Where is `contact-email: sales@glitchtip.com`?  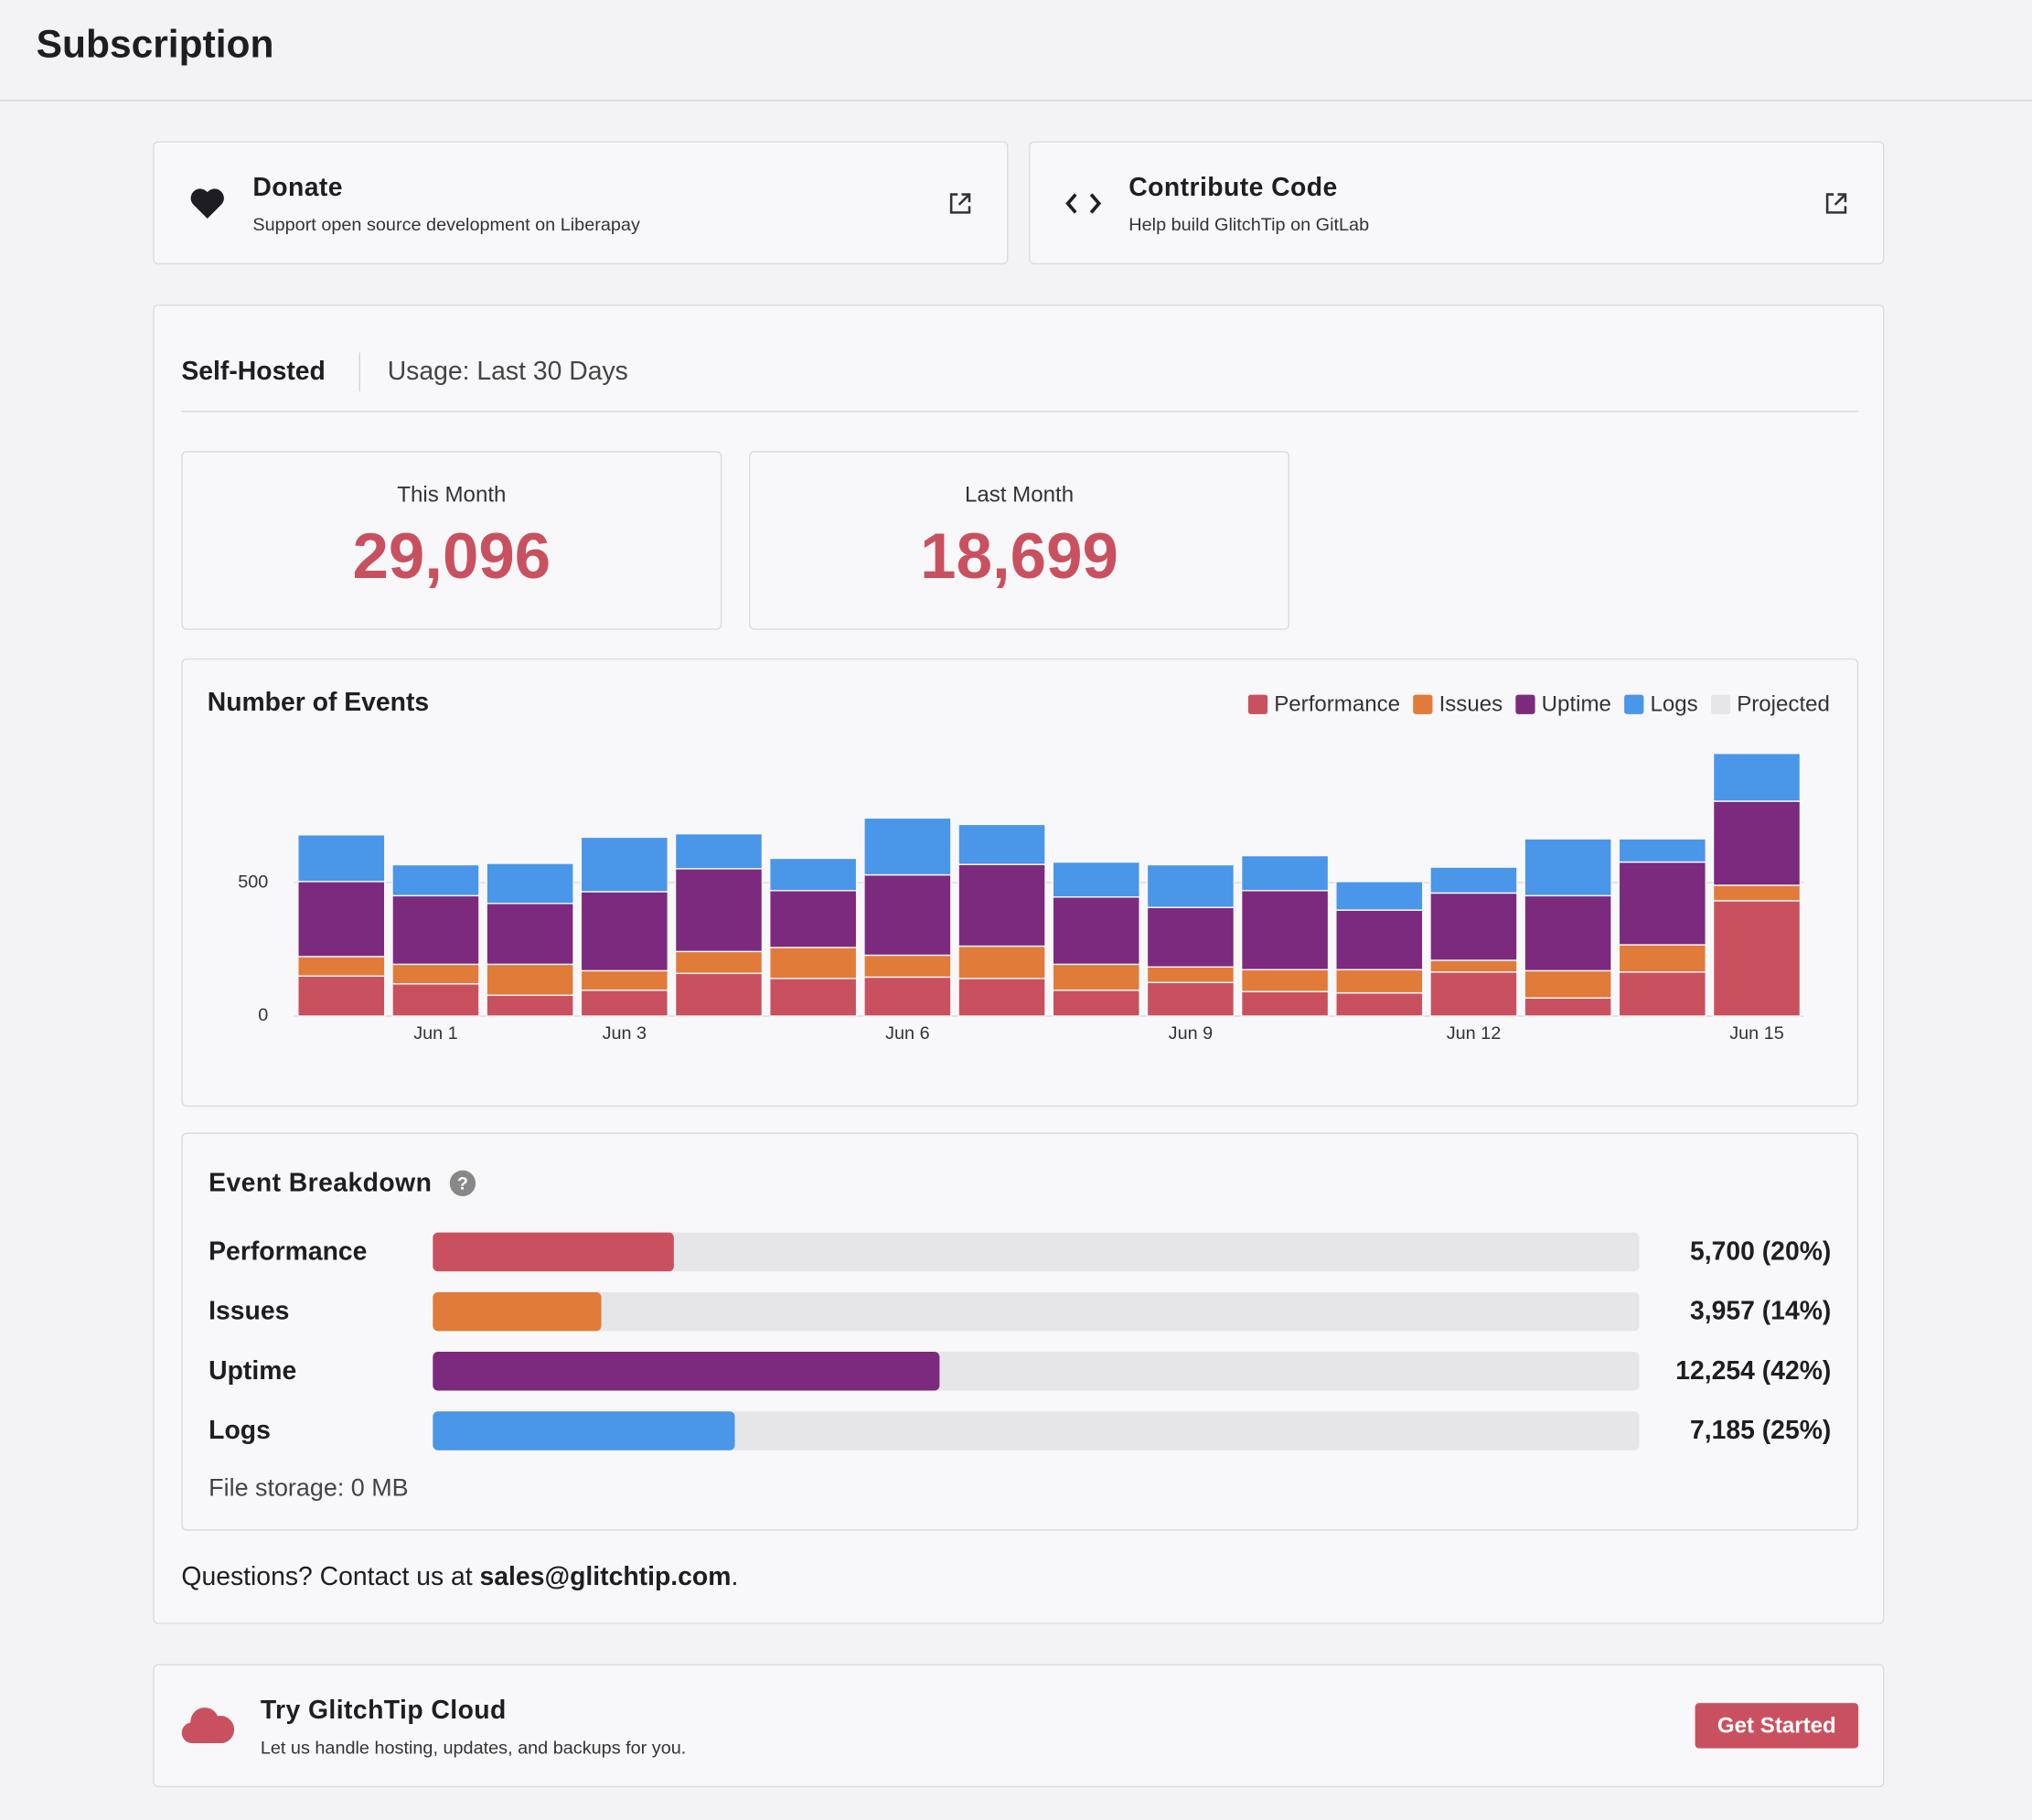 contact-email: sales@glitchtip.com is located at coordinates (605, 1577).